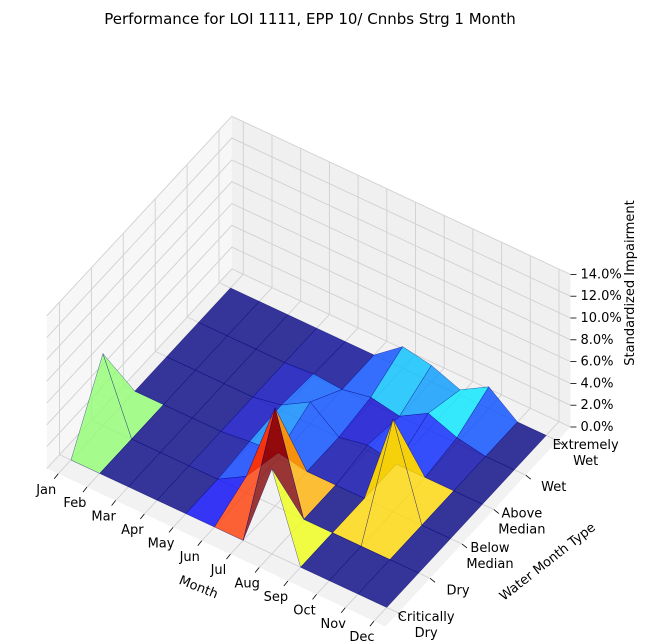 The image size is (654, 642). Describe the element at coordinates (596, 405) in the screenshot. I see `z-tick-label: 2.0%` at that location.